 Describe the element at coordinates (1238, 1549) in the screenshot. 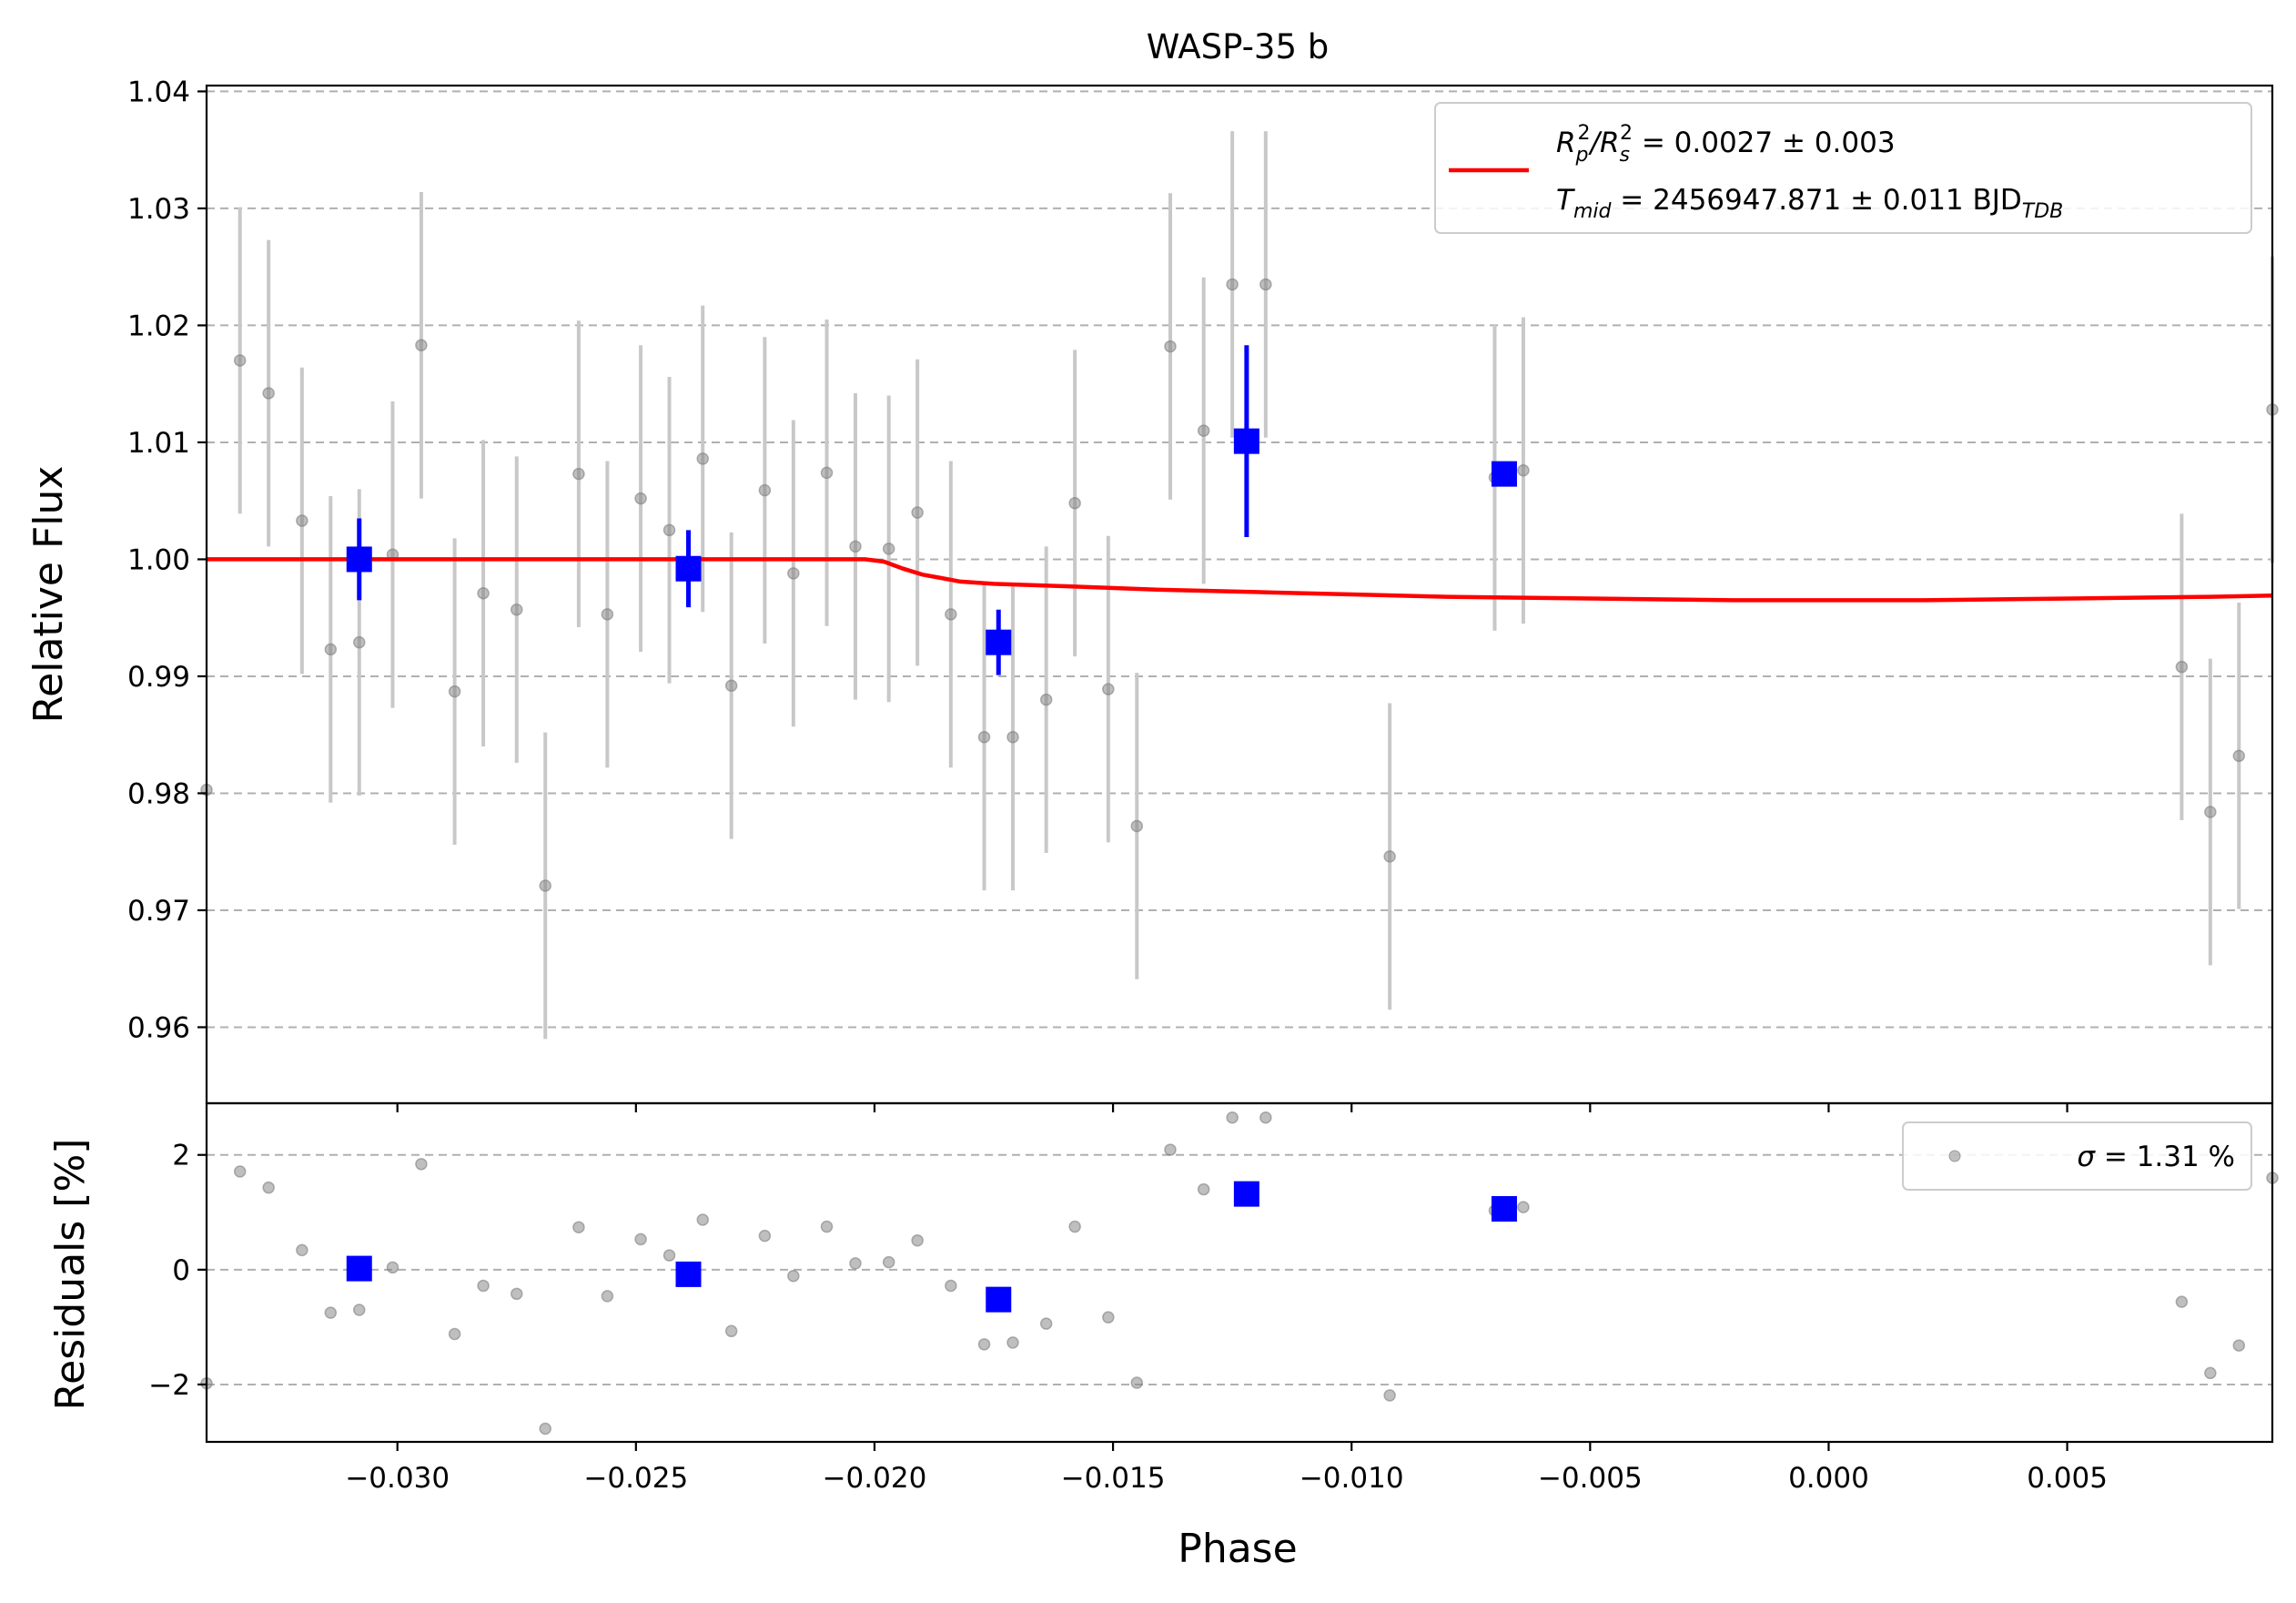

I see `x-axis-label: Phase` at that location.